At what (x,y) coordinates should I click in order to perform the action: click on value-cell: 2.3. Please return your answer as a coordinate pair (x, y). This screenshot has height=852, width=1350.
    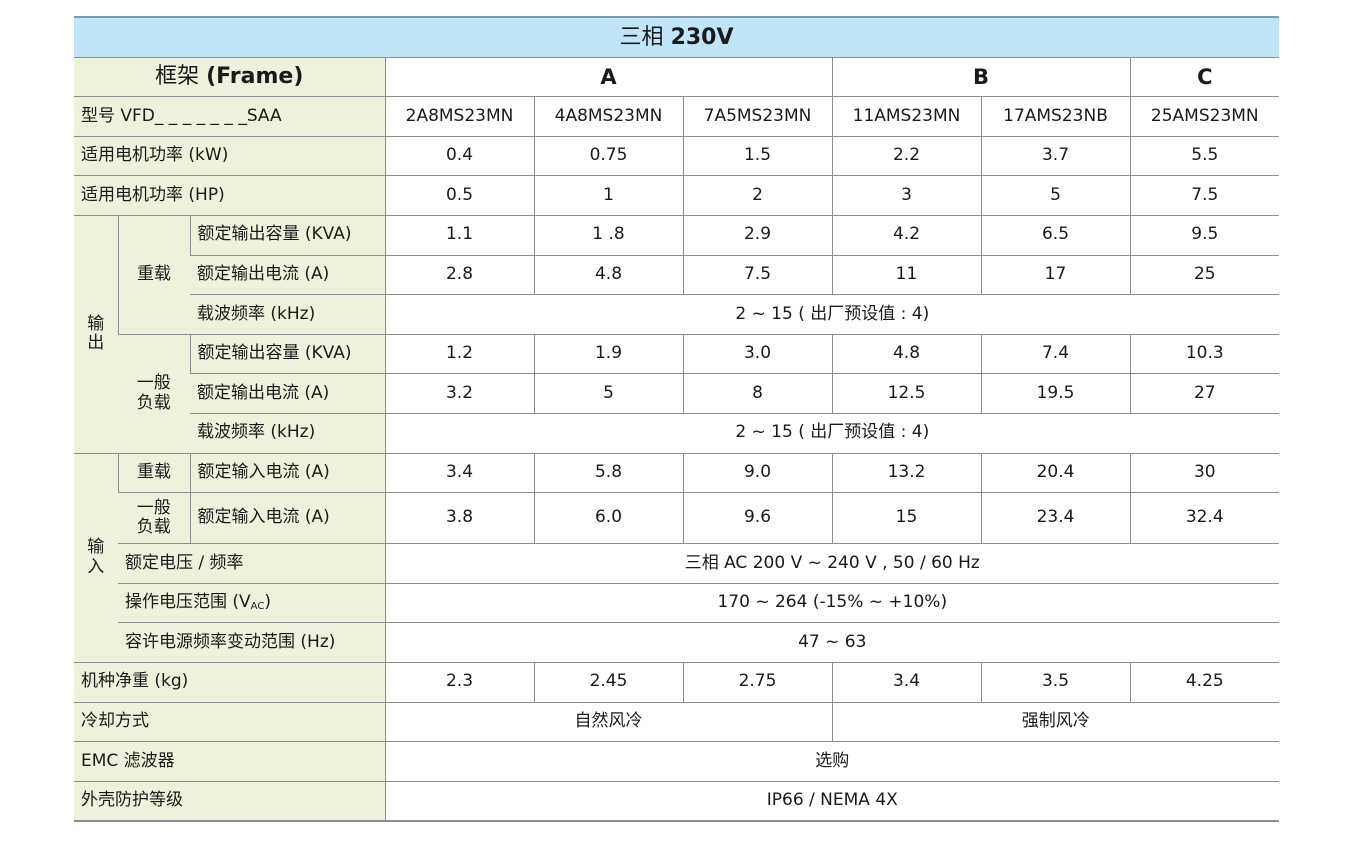
    Looking at the image, I should click on (459, 682).